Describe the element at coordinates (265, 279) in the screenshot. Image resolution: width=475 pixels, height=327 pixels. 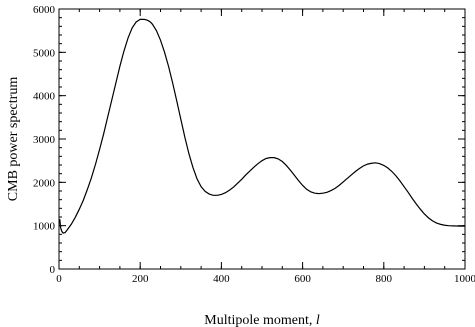
I see `x-tick-labels: 0 200 400 600 800 1000` at that location.